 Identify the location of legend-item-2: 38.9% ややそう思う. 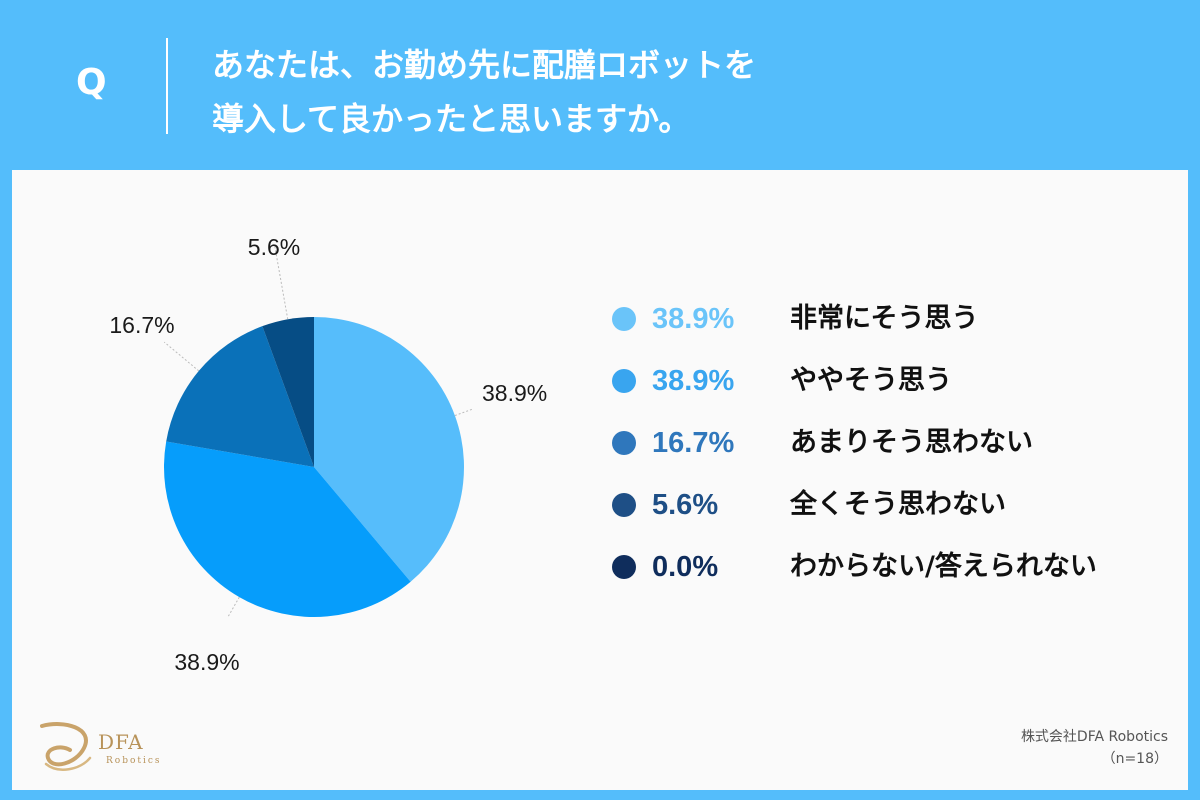
(892, 389).